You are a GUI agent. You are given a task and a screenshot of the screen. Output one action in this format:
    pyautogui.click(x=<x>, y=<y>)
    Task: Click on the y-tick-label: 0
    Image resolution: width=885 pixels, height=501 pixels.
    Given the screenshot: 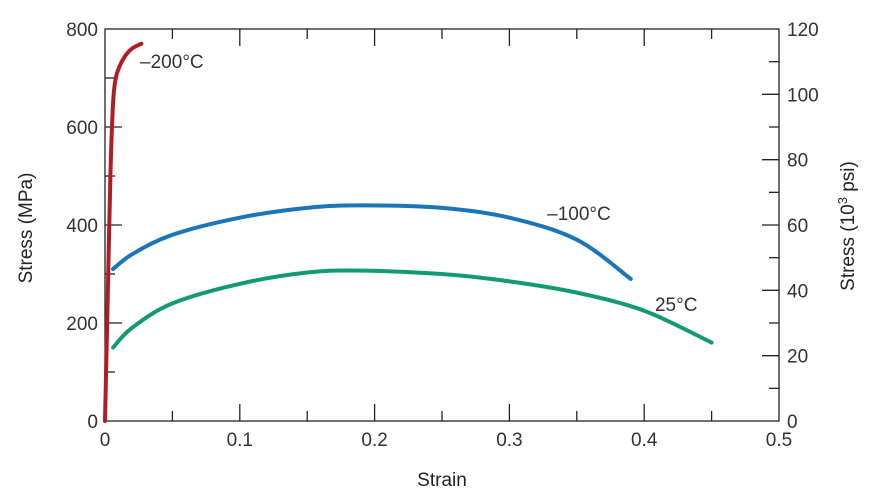 What is the action you would take?
    pyautogui.click(x=92, y=422)
    